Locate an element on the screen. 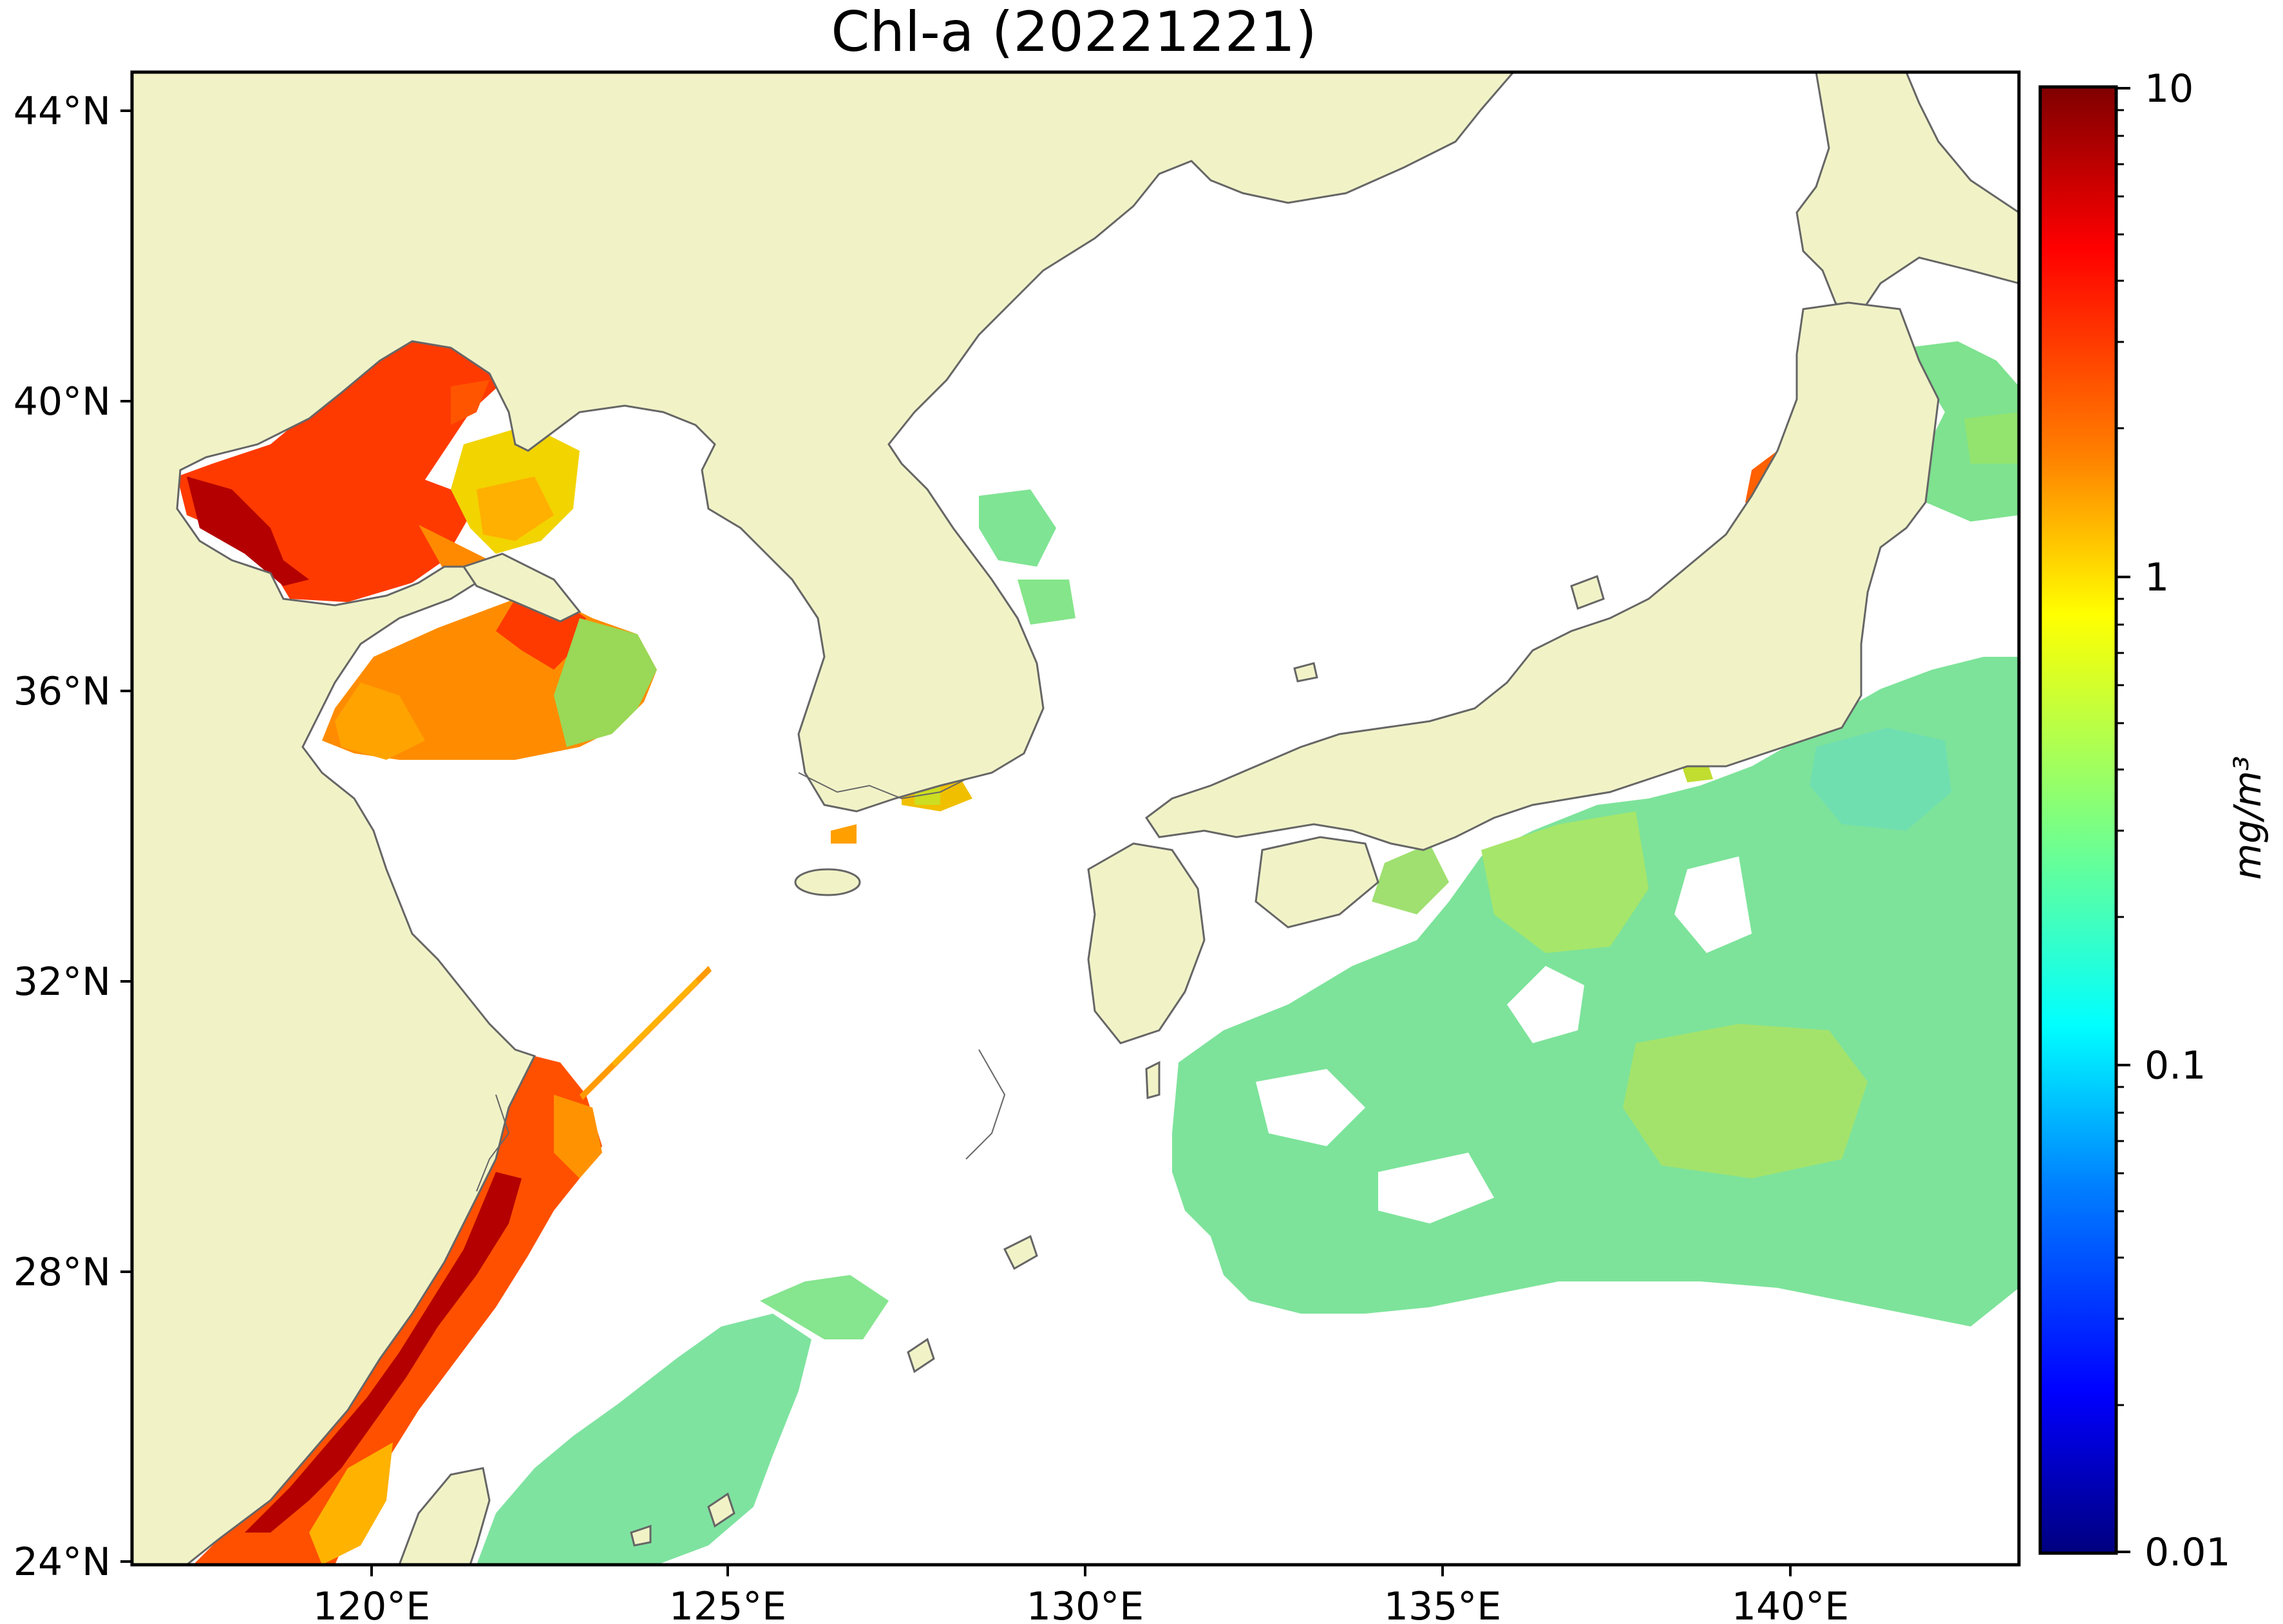 The width and height of the screenshot is (2283, 1624). colorbar-unit-label: mg/m³ is located at coordinates (2247, 818).